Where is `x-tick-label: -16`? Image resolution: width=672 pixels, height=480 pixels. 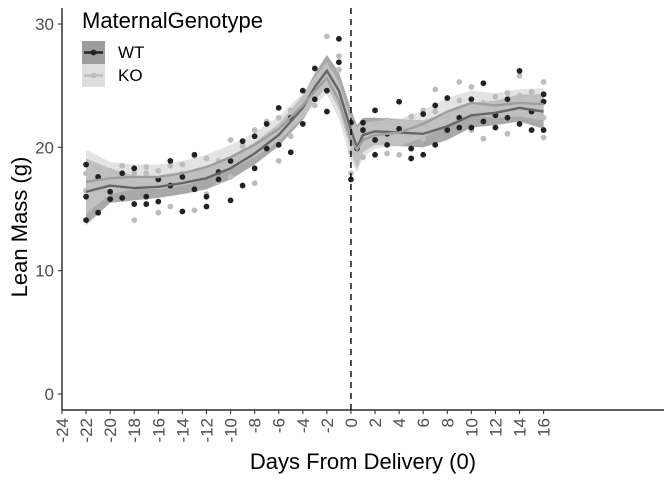
x-tick-label: -16 is located at coordinates (158, 430).